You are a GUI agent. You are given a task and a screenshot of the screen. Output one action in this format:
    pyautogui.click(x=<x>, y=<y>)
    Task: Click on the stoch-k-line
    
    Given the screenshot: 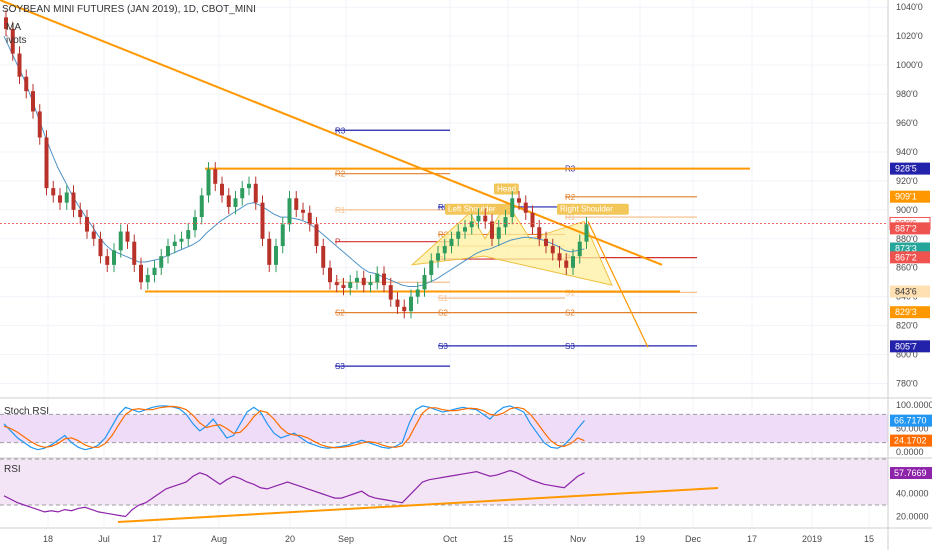 What is the action you would take?
    pyautogui.click(x=294, y=428)
    